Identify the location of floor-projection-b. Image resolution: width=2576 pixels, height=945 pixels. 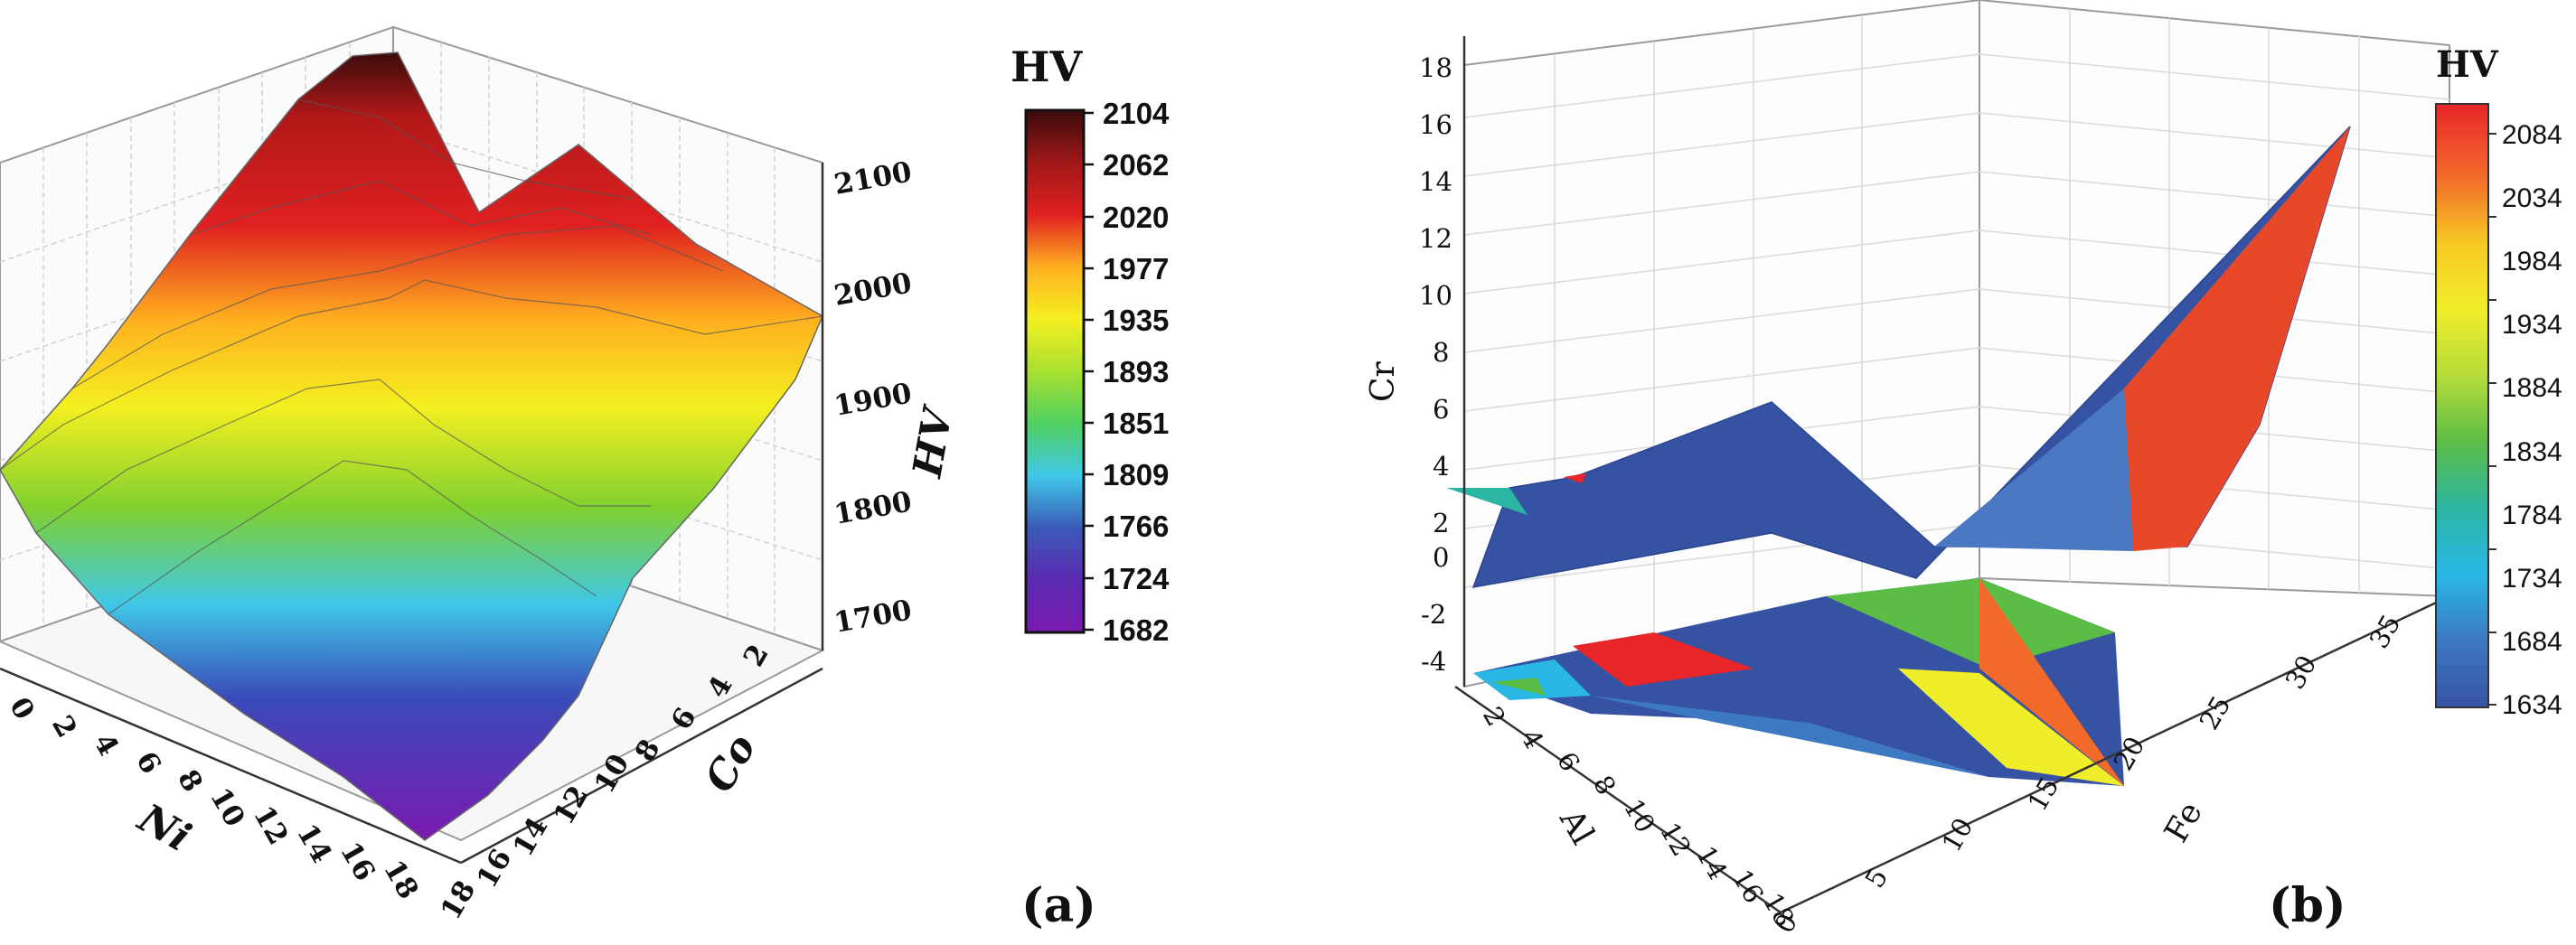
(1798, 682).